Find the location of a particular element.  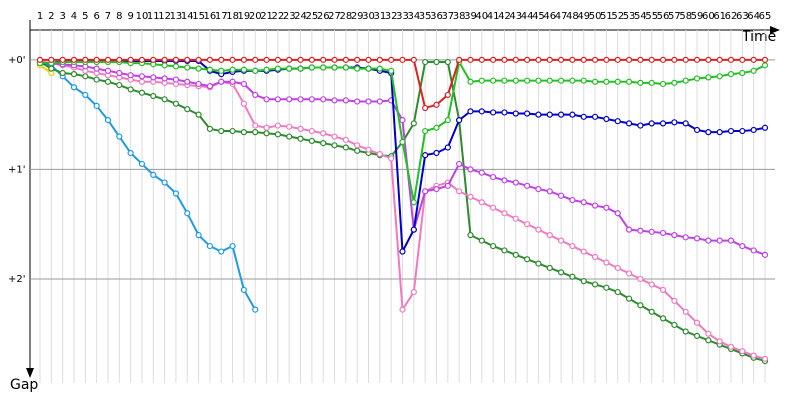

x-tick-label: 4 is located at coordinates (74, 16).